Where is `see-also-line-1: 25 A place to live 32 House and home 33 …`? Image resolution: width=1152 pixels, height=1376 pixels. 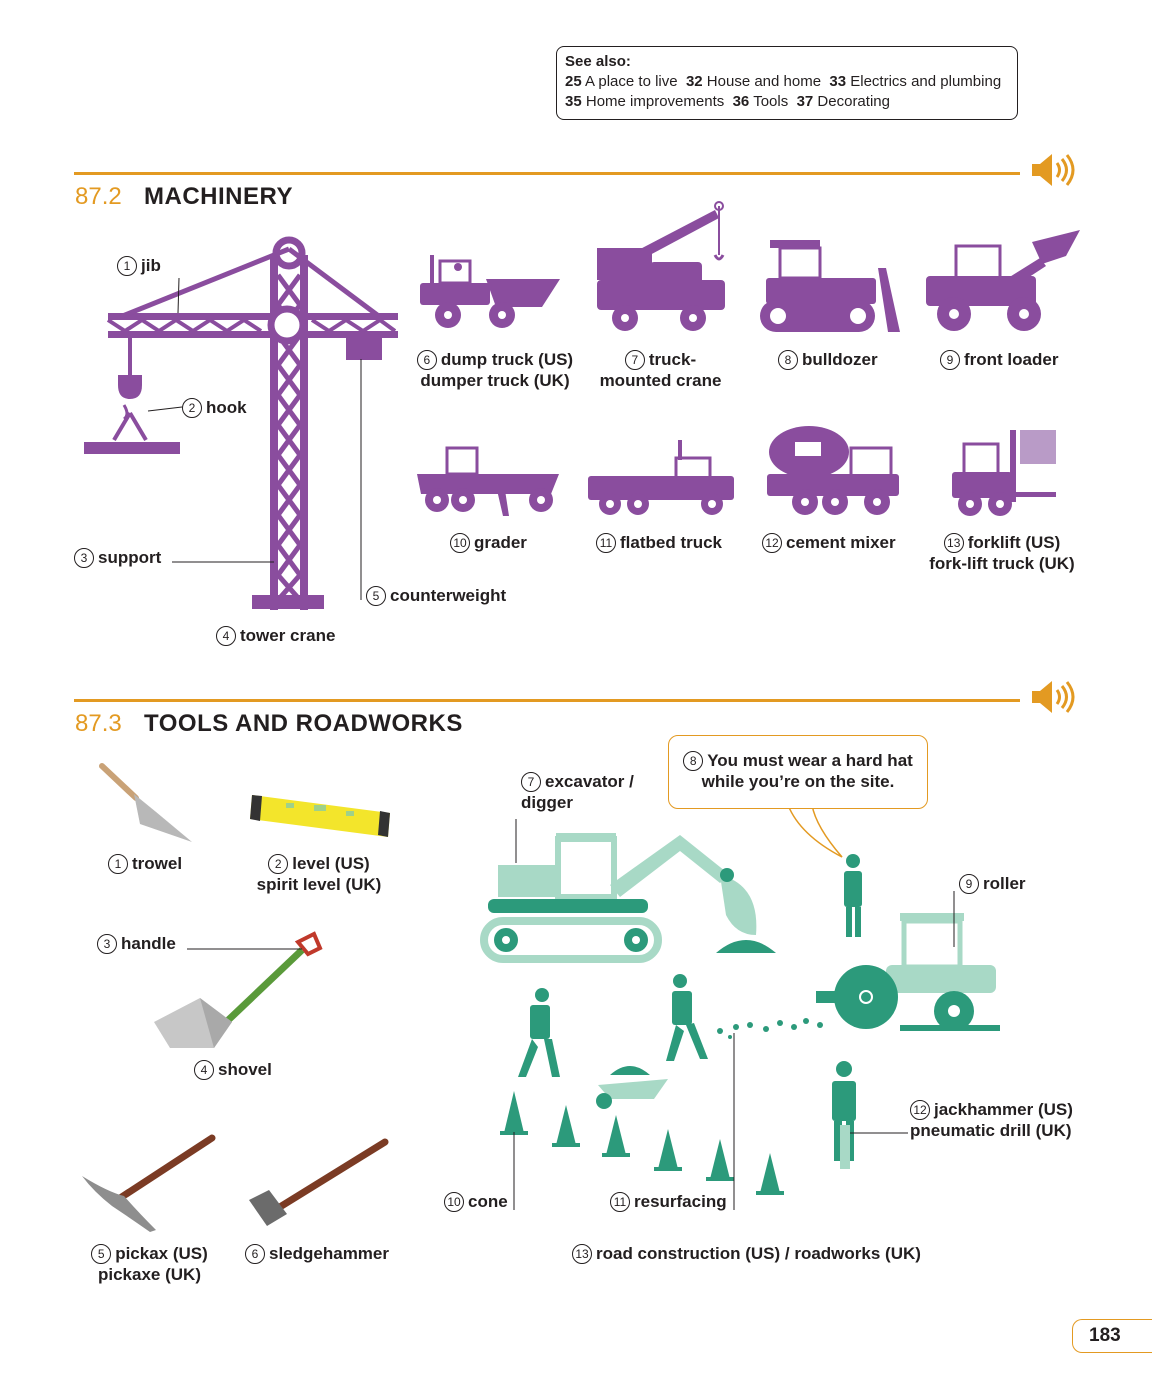
see-also-line-1: 25 A place to live 32 House and home 33 … is located at coordinates (787, 82).